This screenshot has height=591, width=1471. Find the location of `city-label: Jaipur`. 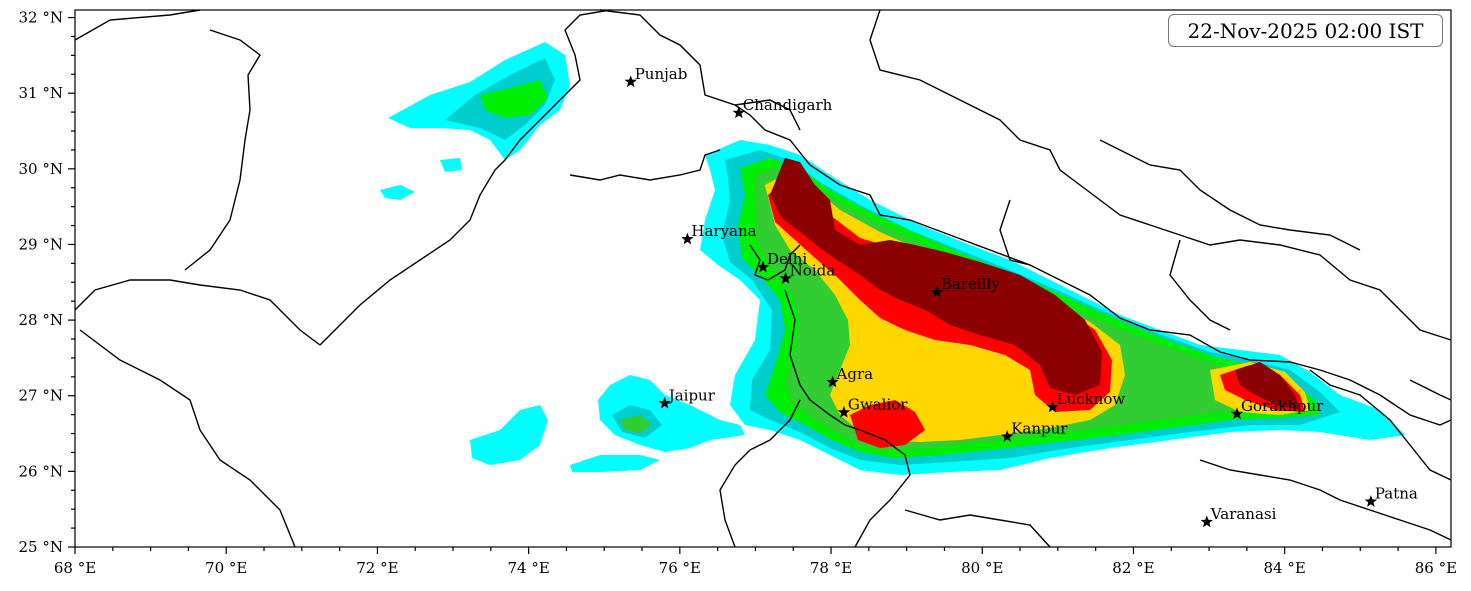

city-label: Jaipur is located at coordinates (691, 395).